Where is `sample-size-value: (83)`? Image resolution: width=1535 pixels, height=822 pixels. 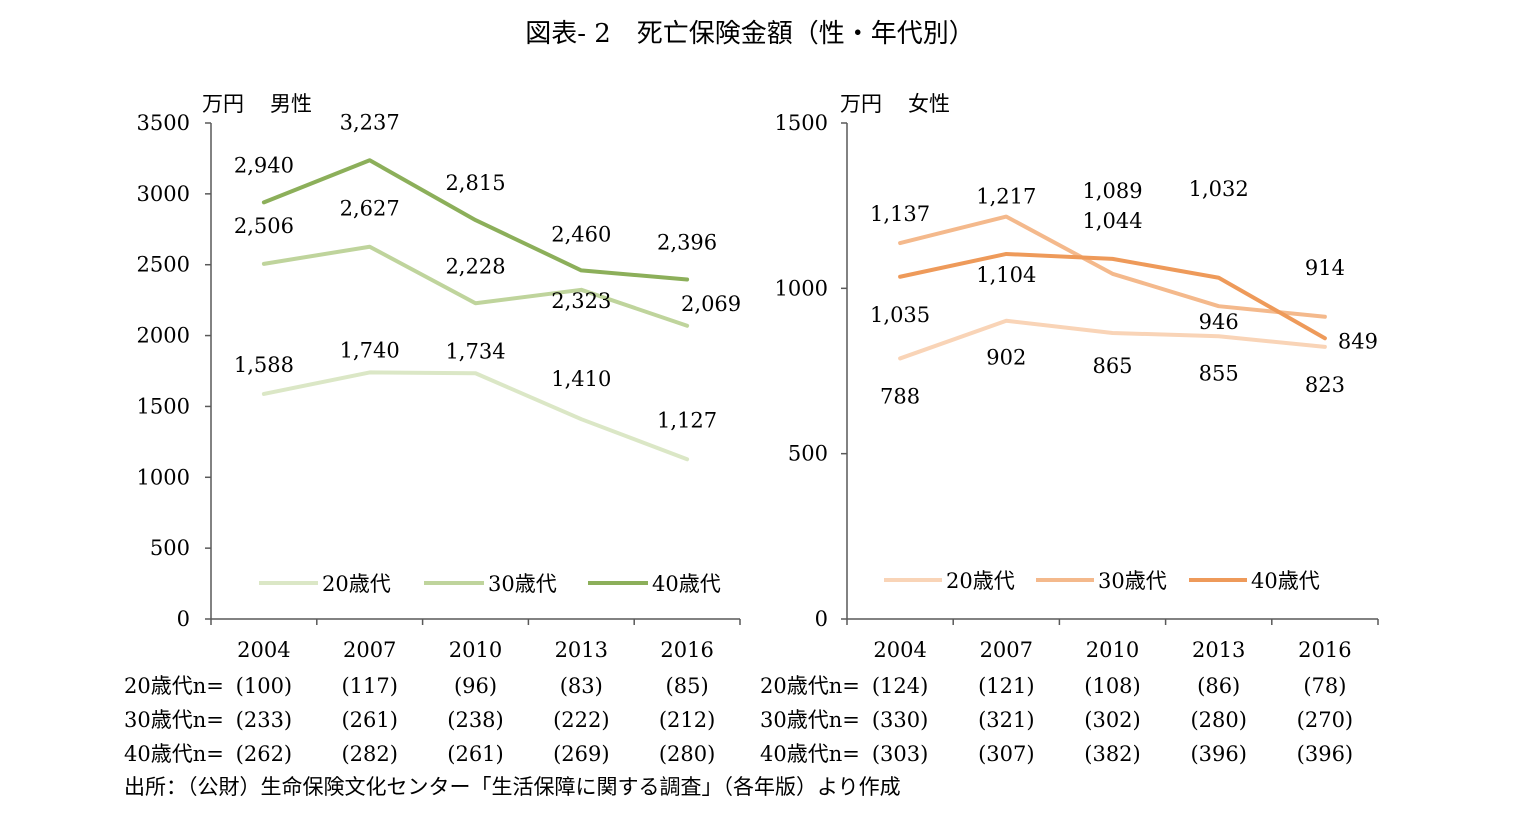
sample-size-value: (83) is located at coordinates (581, 686).